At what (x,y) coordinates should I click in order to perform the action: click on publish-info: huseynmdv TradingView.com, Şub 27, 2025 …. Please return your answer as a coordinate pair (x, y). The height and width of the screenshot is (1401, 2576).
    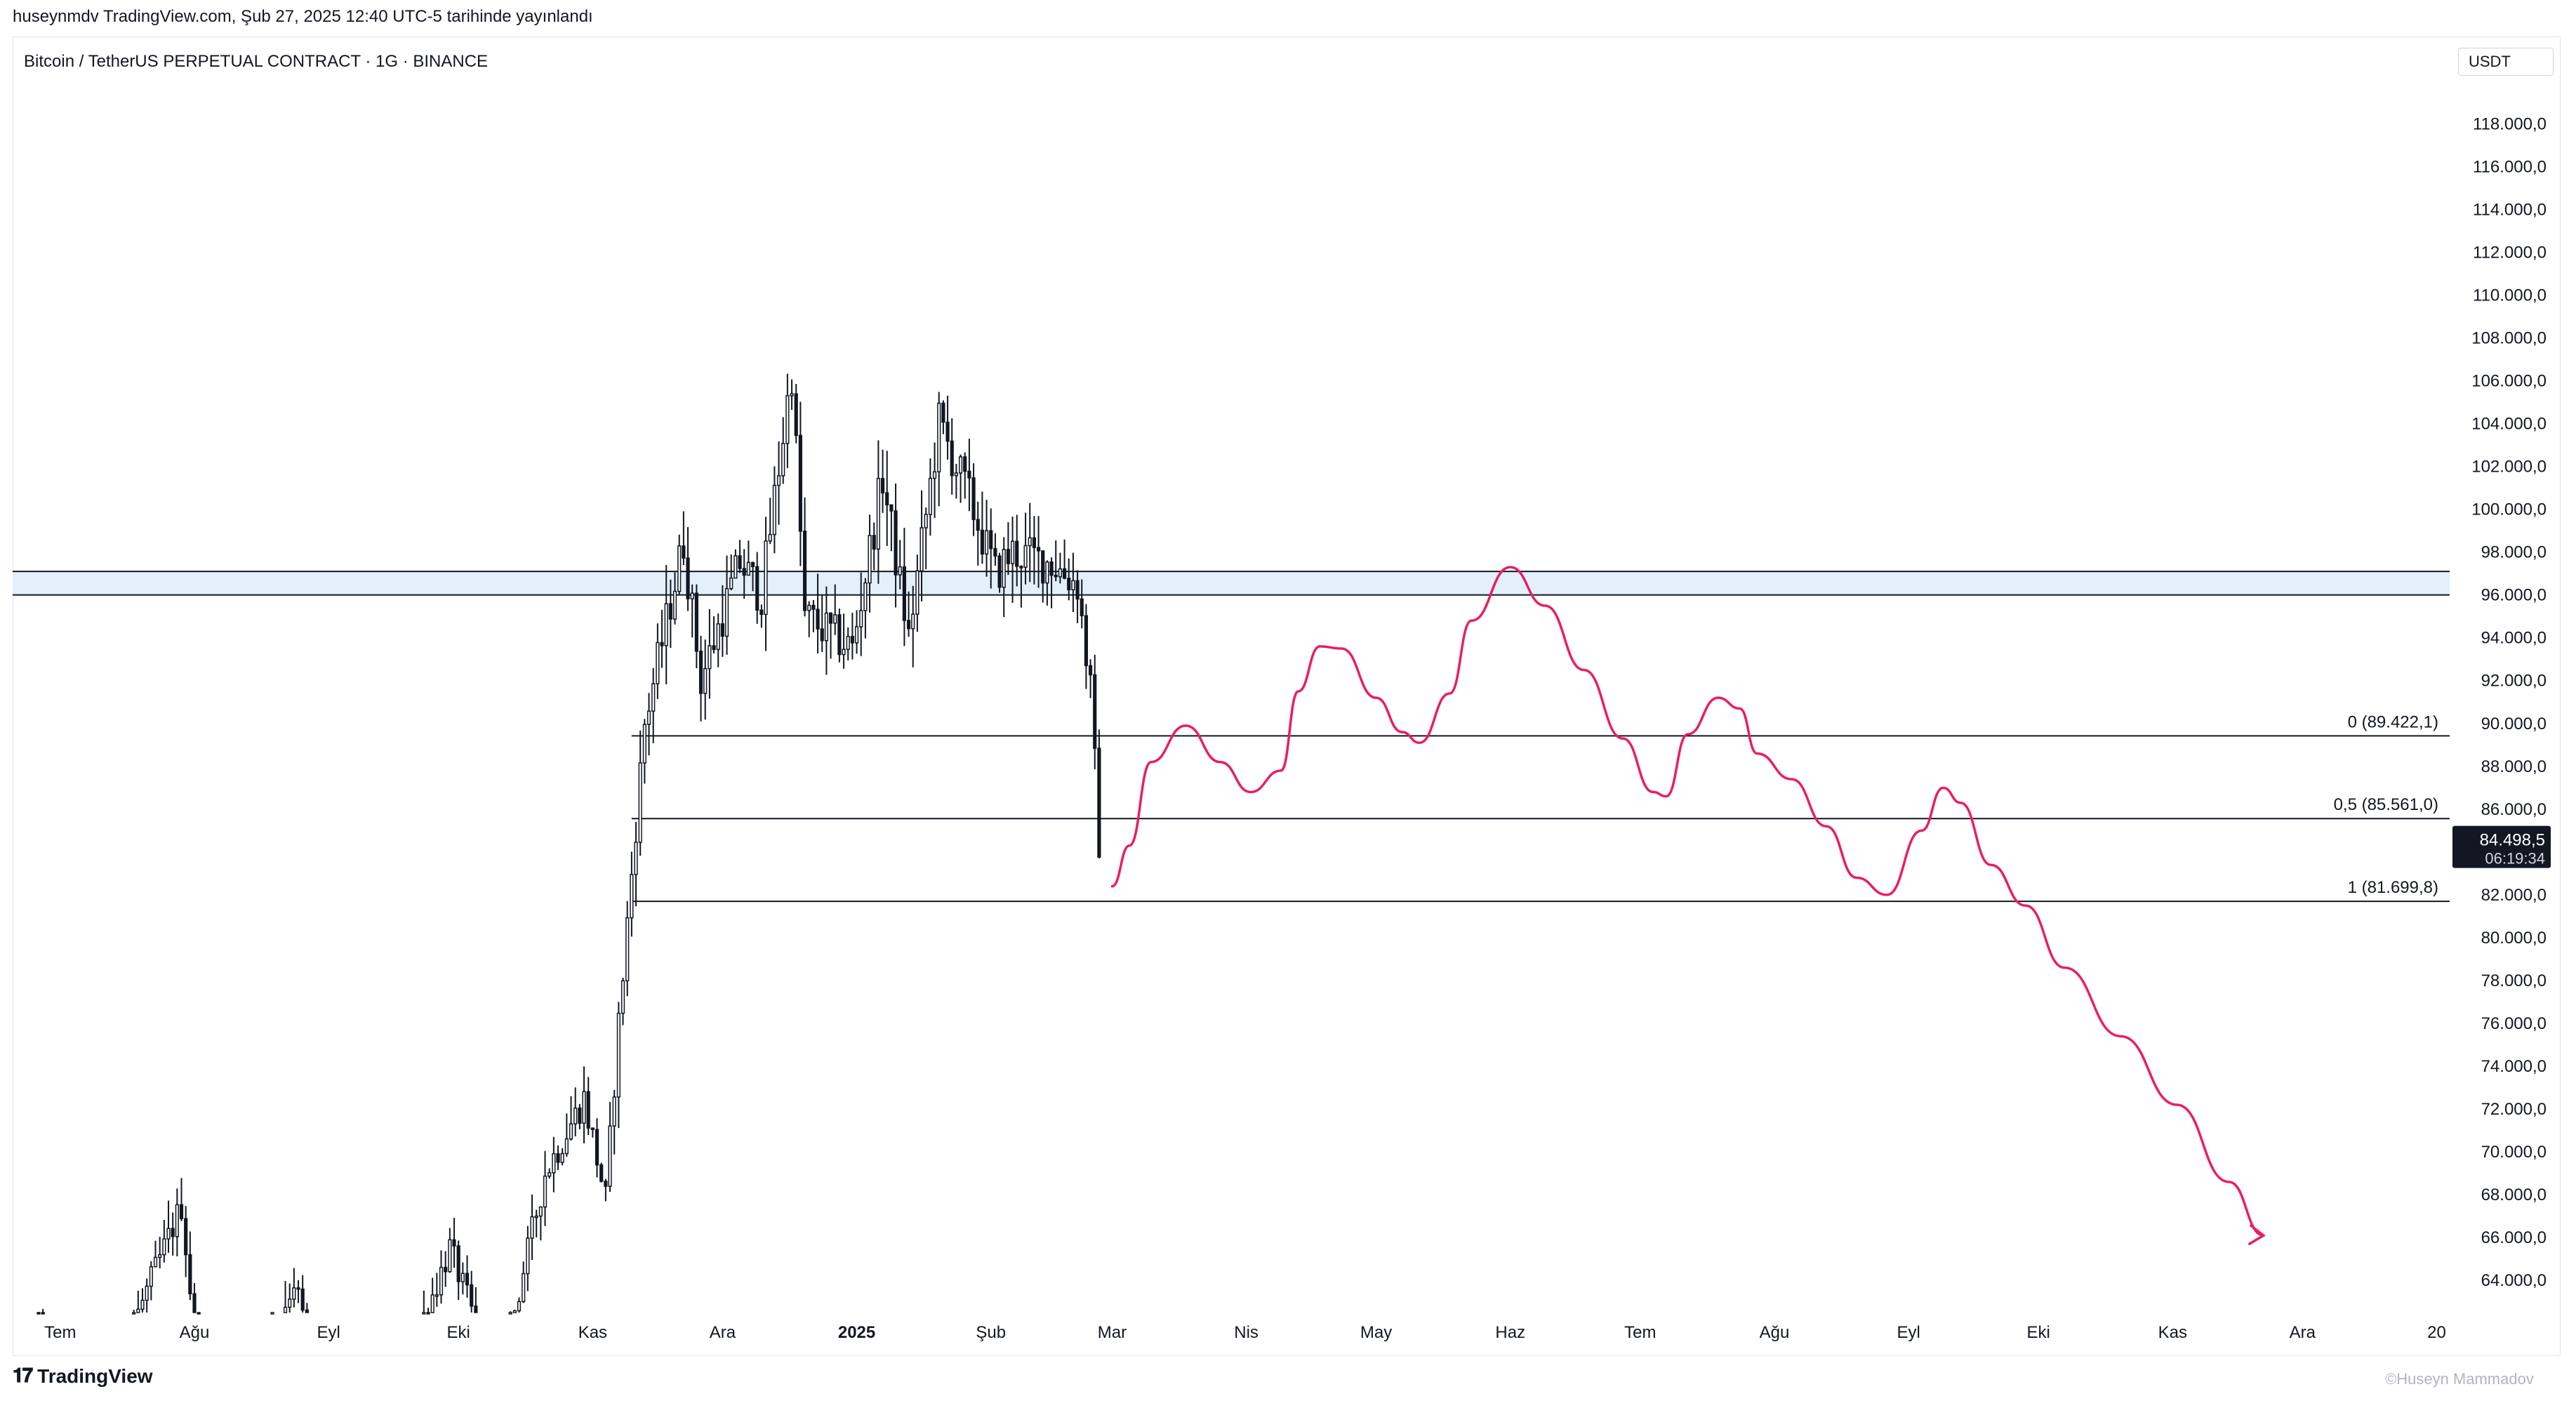
    Looking at the image, I should click on (303, 16).